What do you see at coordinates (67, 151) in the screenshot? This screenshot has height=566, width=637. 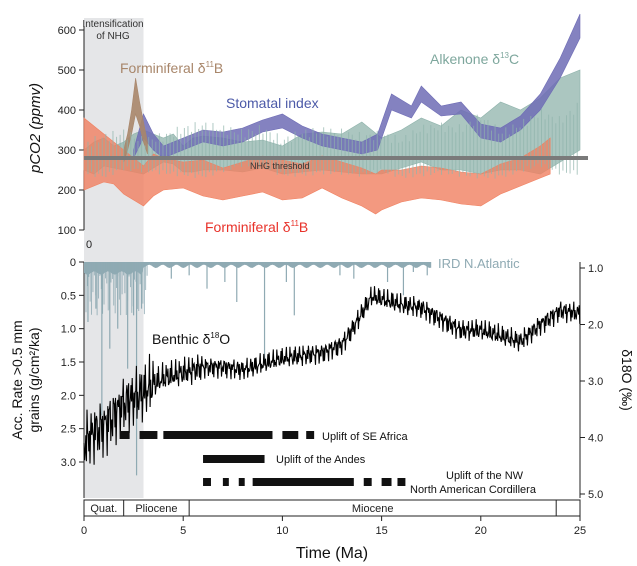 I see `top-y-tick-label: 300` at bounding box center [67, 151].